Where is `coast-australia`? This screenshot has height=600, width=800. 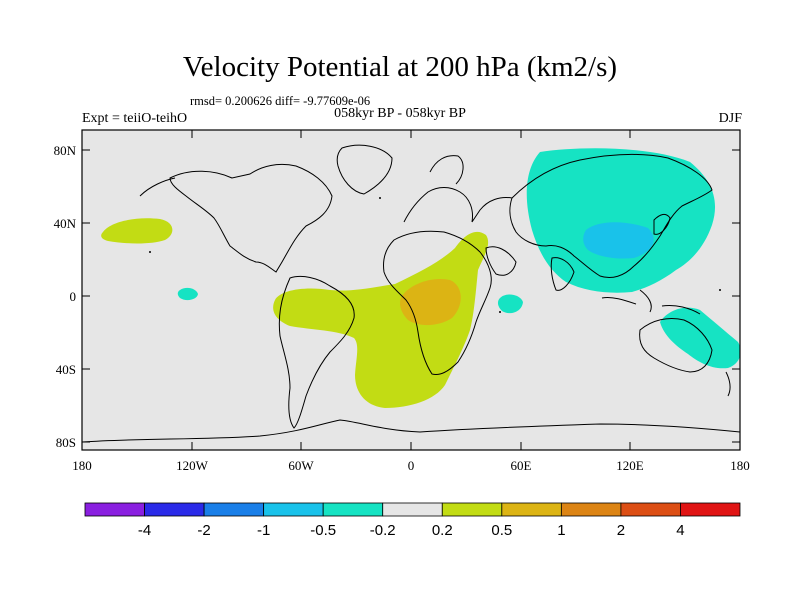
coast-australia is located at coordinates (676, 345).